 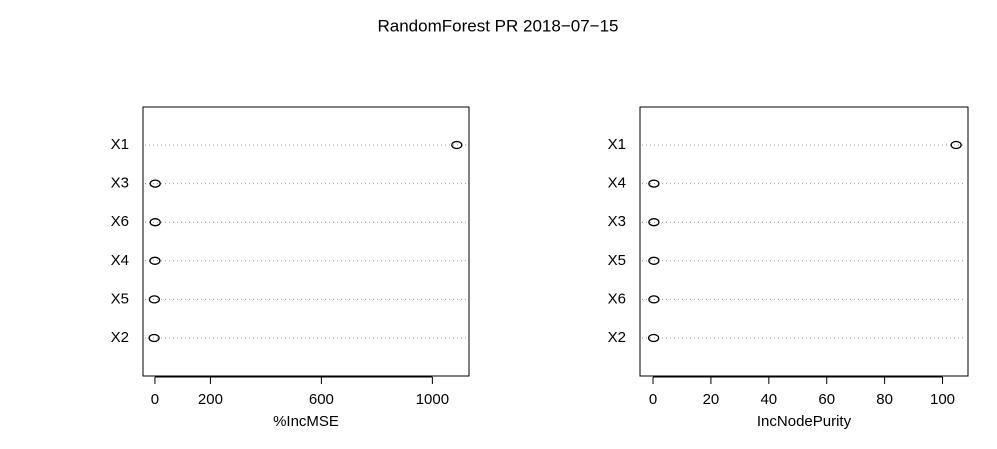 What do you see at coordinates (432, 399) in the screenshot?
I see `x-tick-label: 1000` at bounding box center [432, 399].